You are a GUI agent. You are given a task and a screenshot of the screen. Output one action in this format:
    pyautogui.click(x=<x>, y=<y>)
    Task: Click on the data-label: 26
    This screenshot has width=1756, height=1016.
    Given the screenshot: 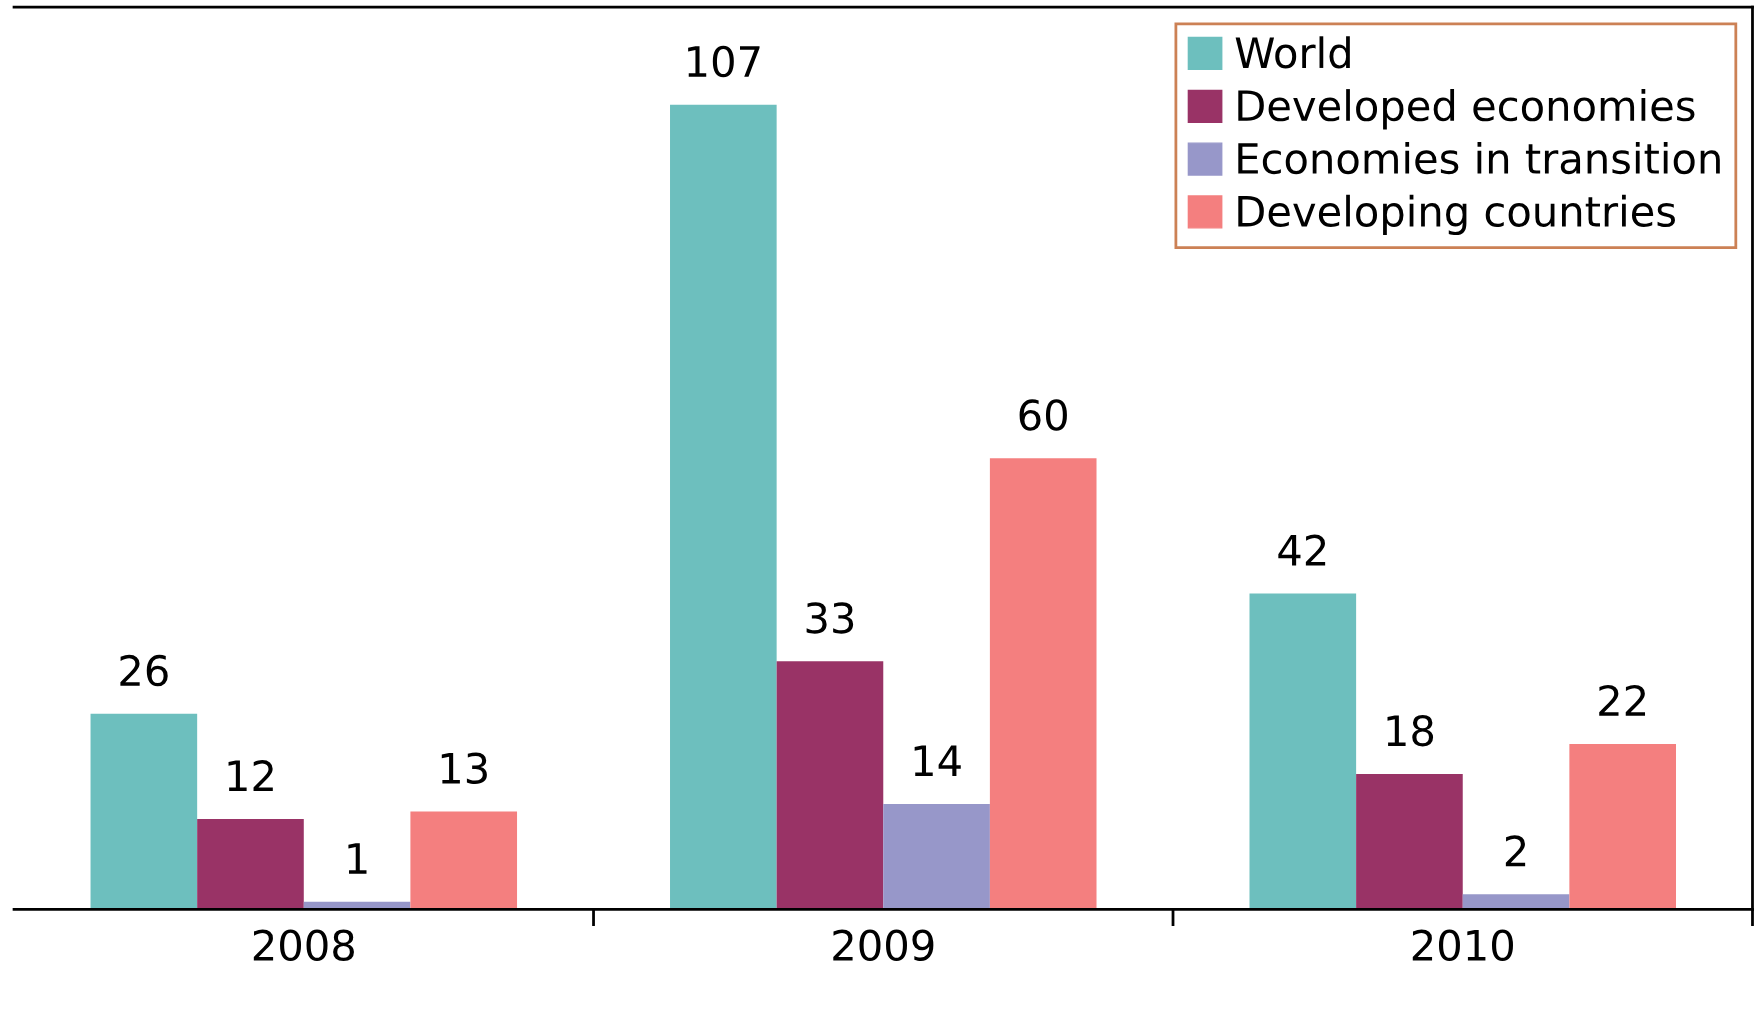 What is the action you would take?
    pyautogui.click(x=144, y=670)
    